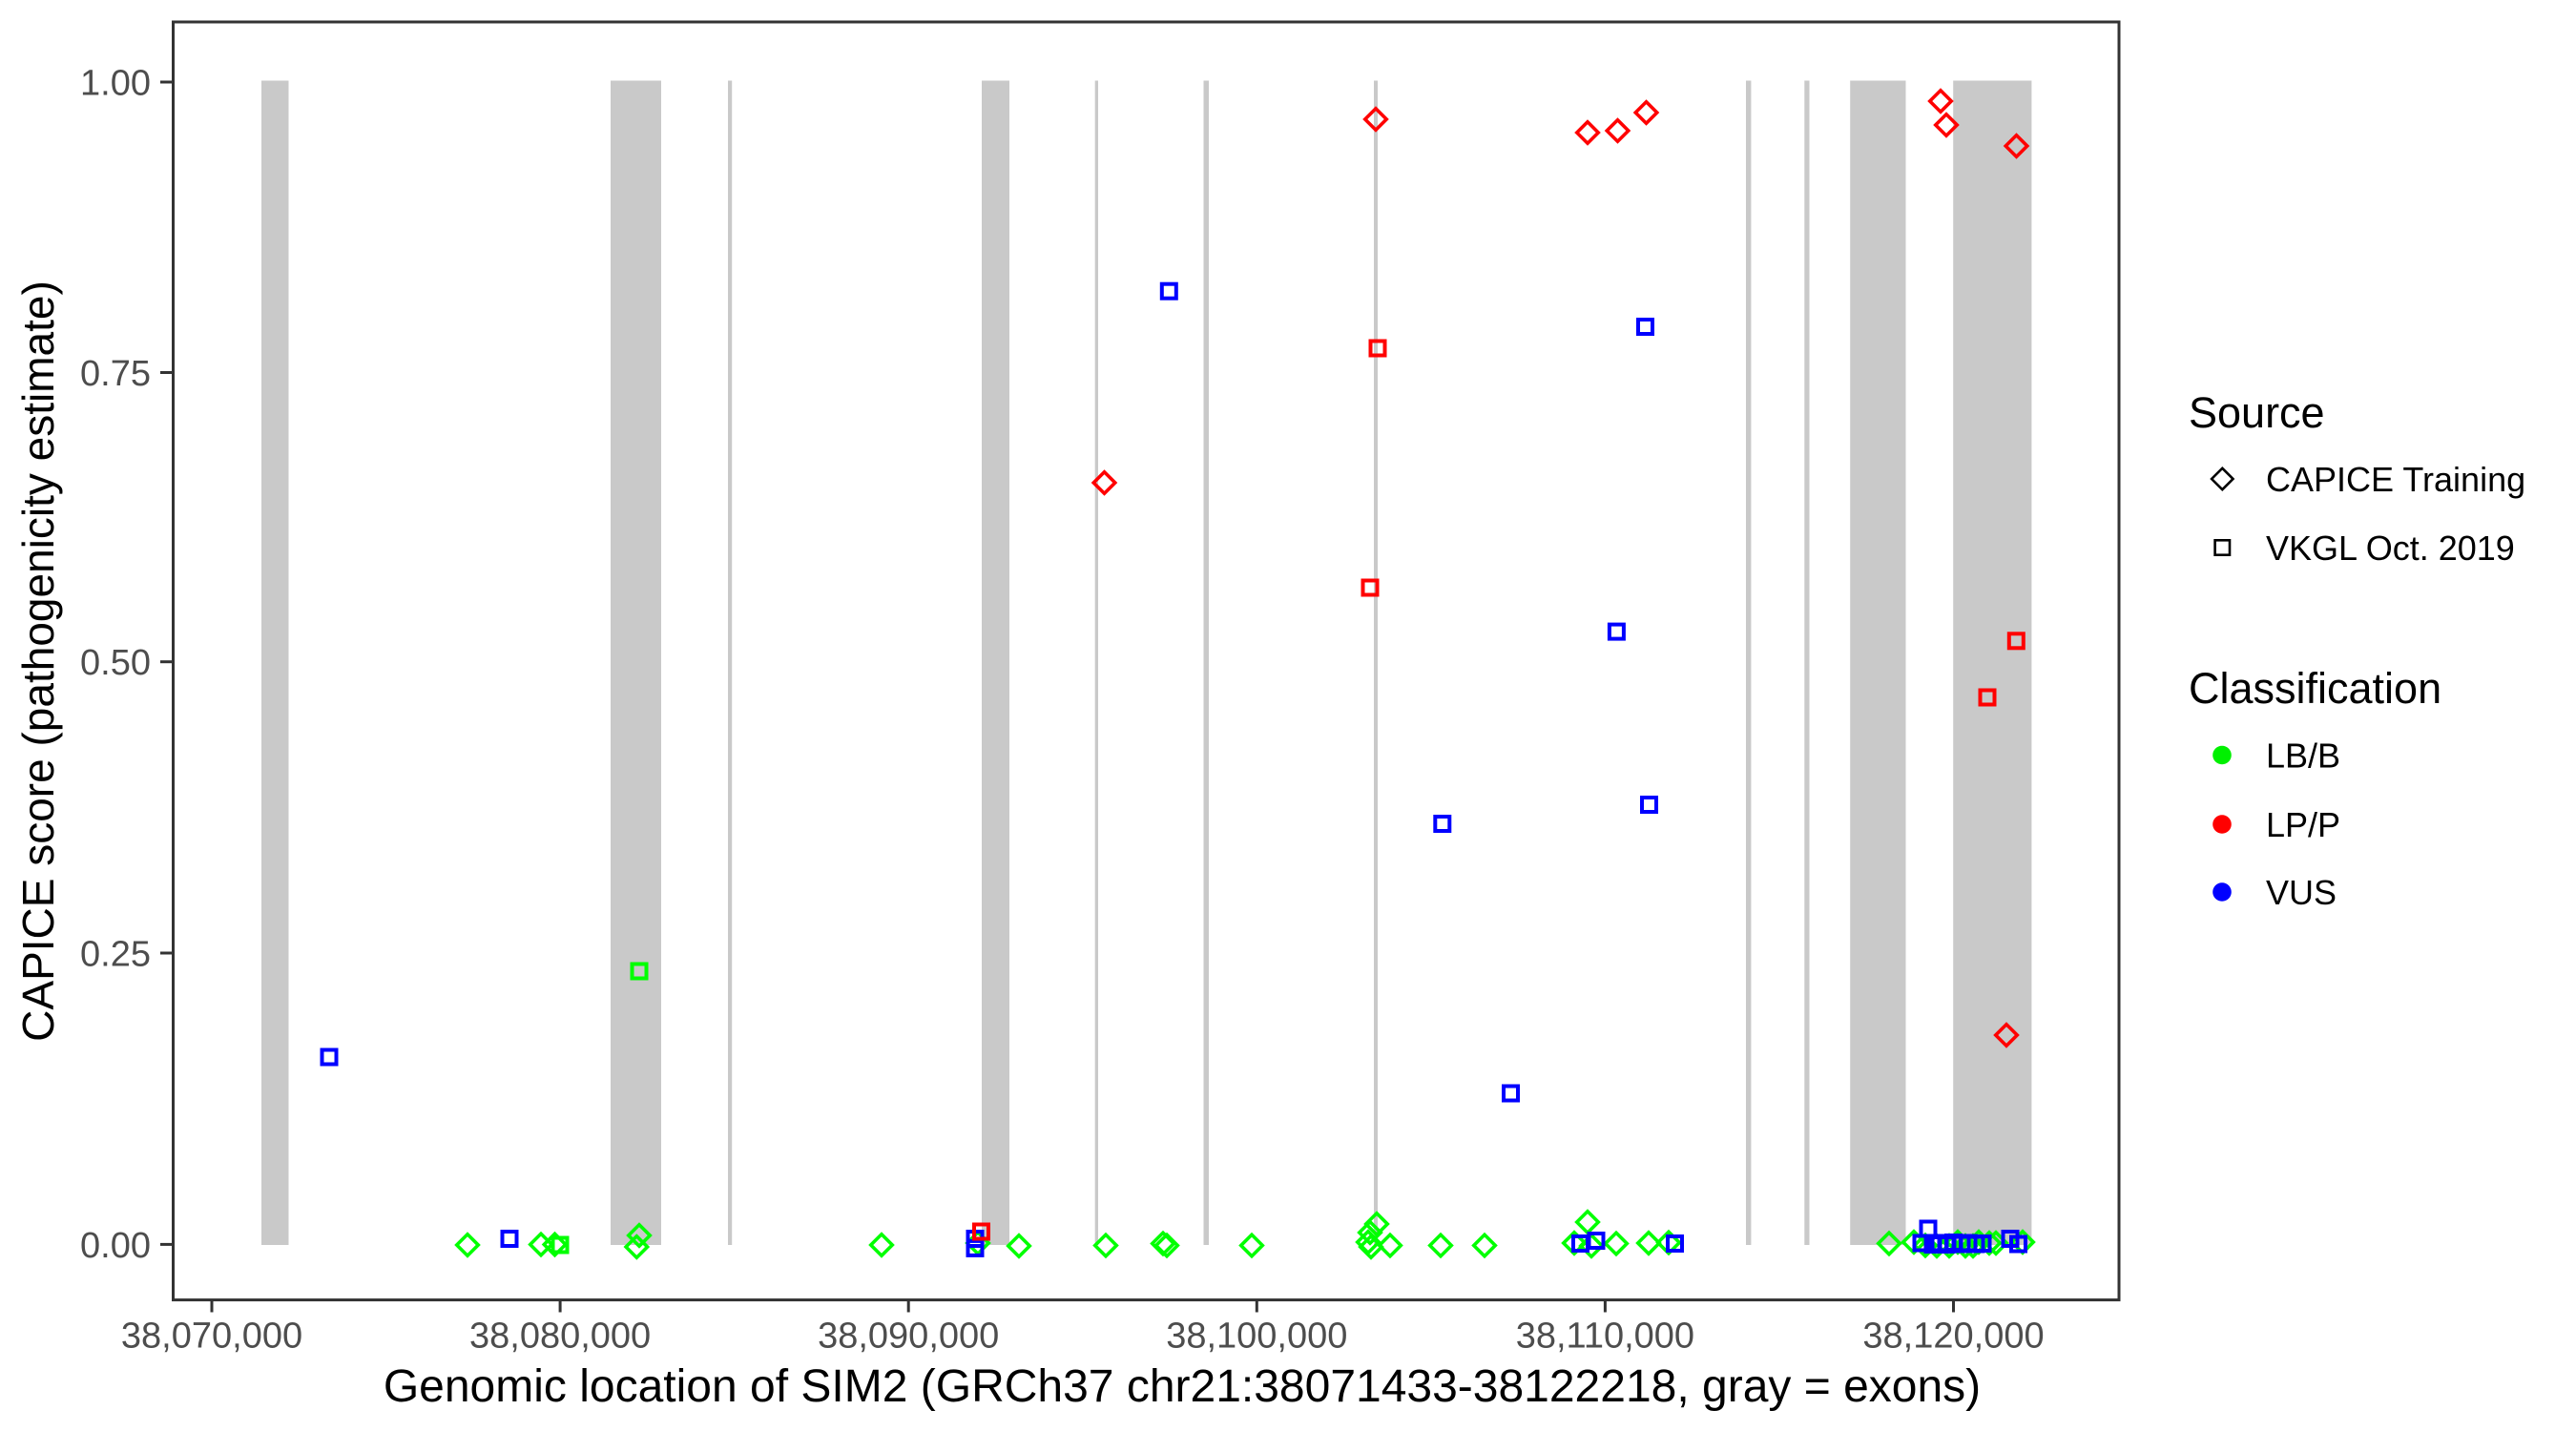 This screenshot has height=1431, width=2576. I want to click on svg-text: Classification, so click(2315, 688).